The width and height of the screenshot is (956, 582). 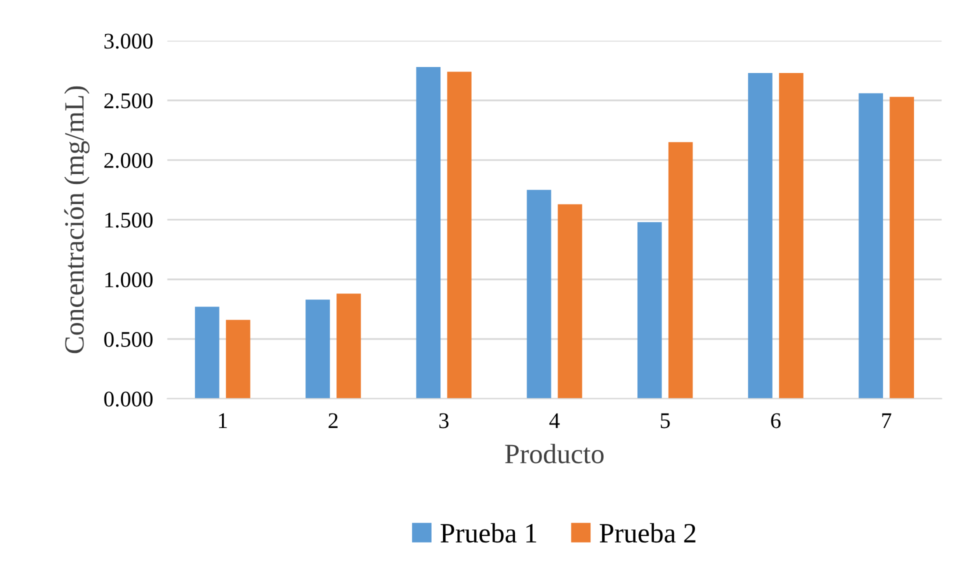 What do you see at coordinates (554, 420) in the screenshot?
I see `x-tick-label: 4` at bounding box center [554, 420].